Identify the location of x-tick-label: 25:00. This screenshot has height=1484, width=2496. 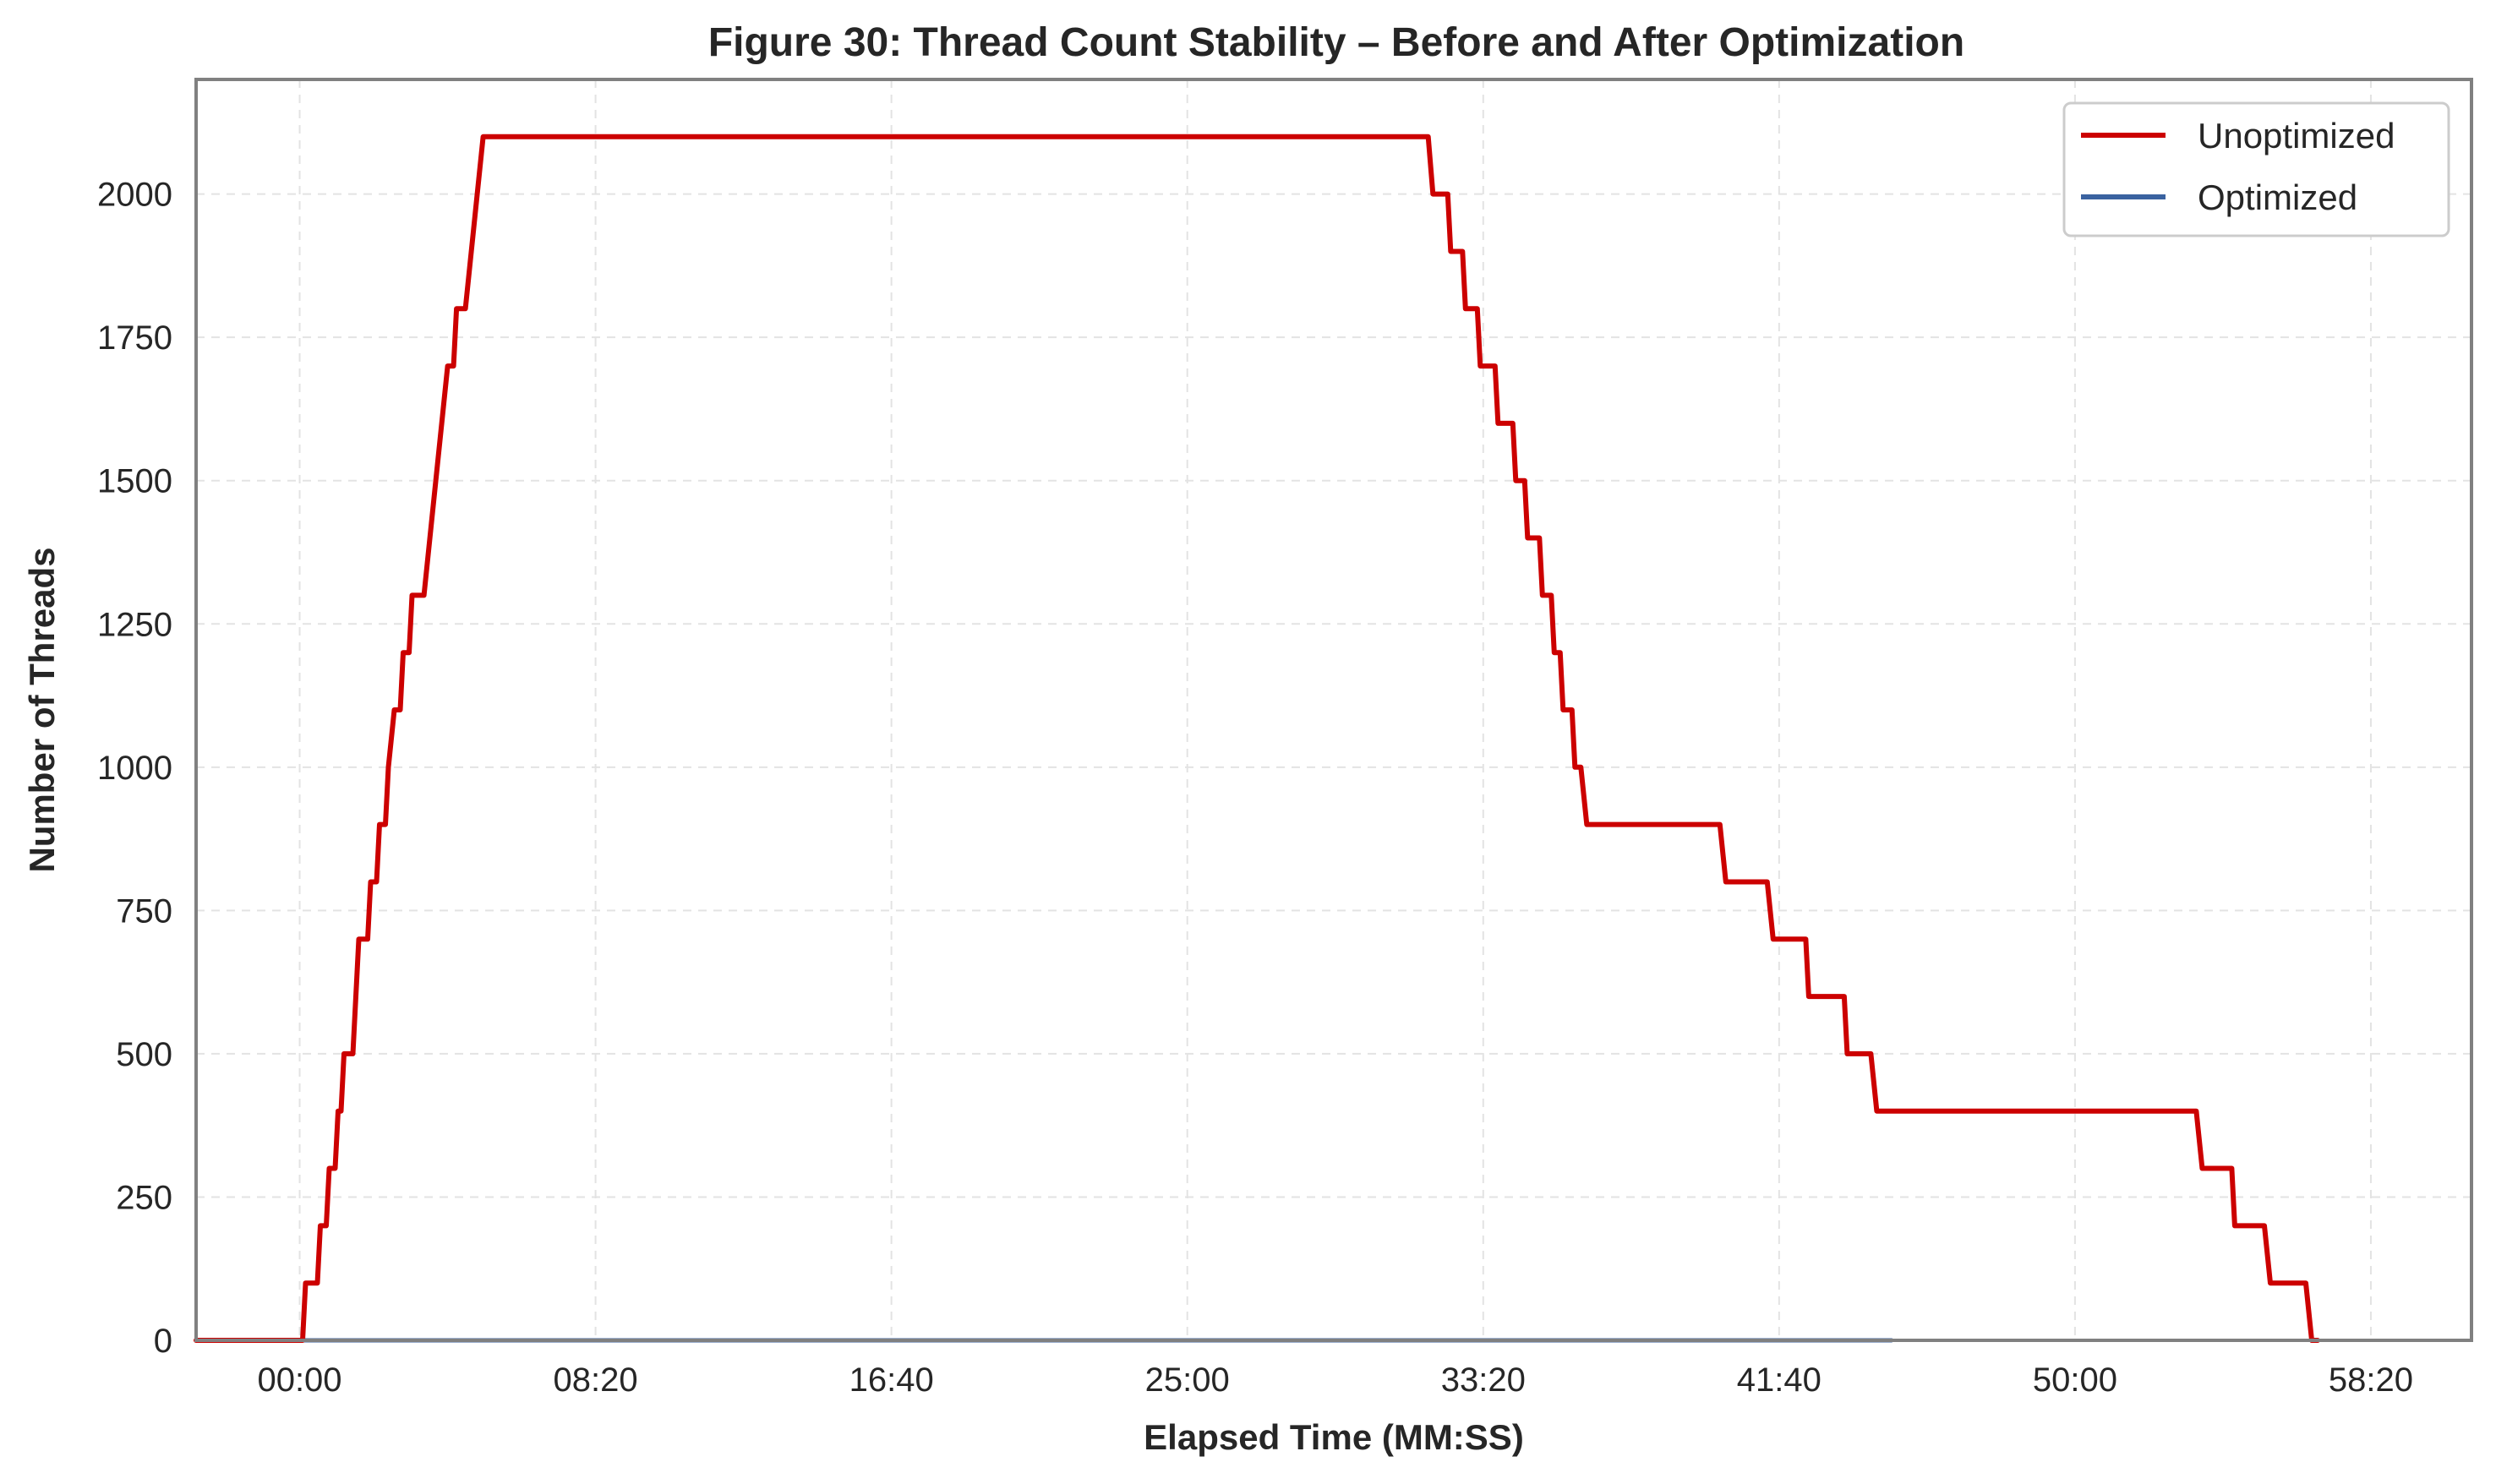
(1187, 1380).